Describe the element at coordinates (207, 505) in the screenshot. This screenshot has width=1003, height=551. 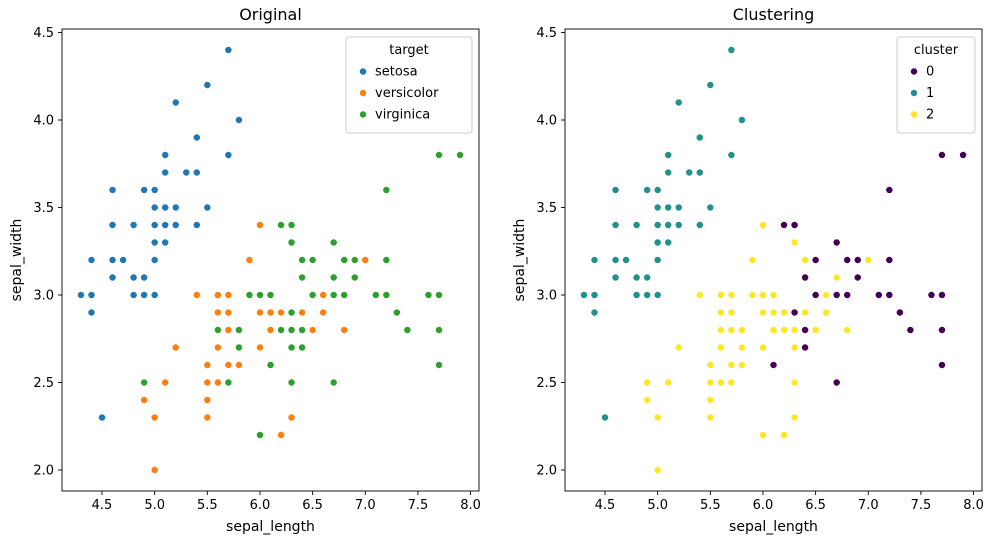
I see `x-tick-label: 5.5` at that location.